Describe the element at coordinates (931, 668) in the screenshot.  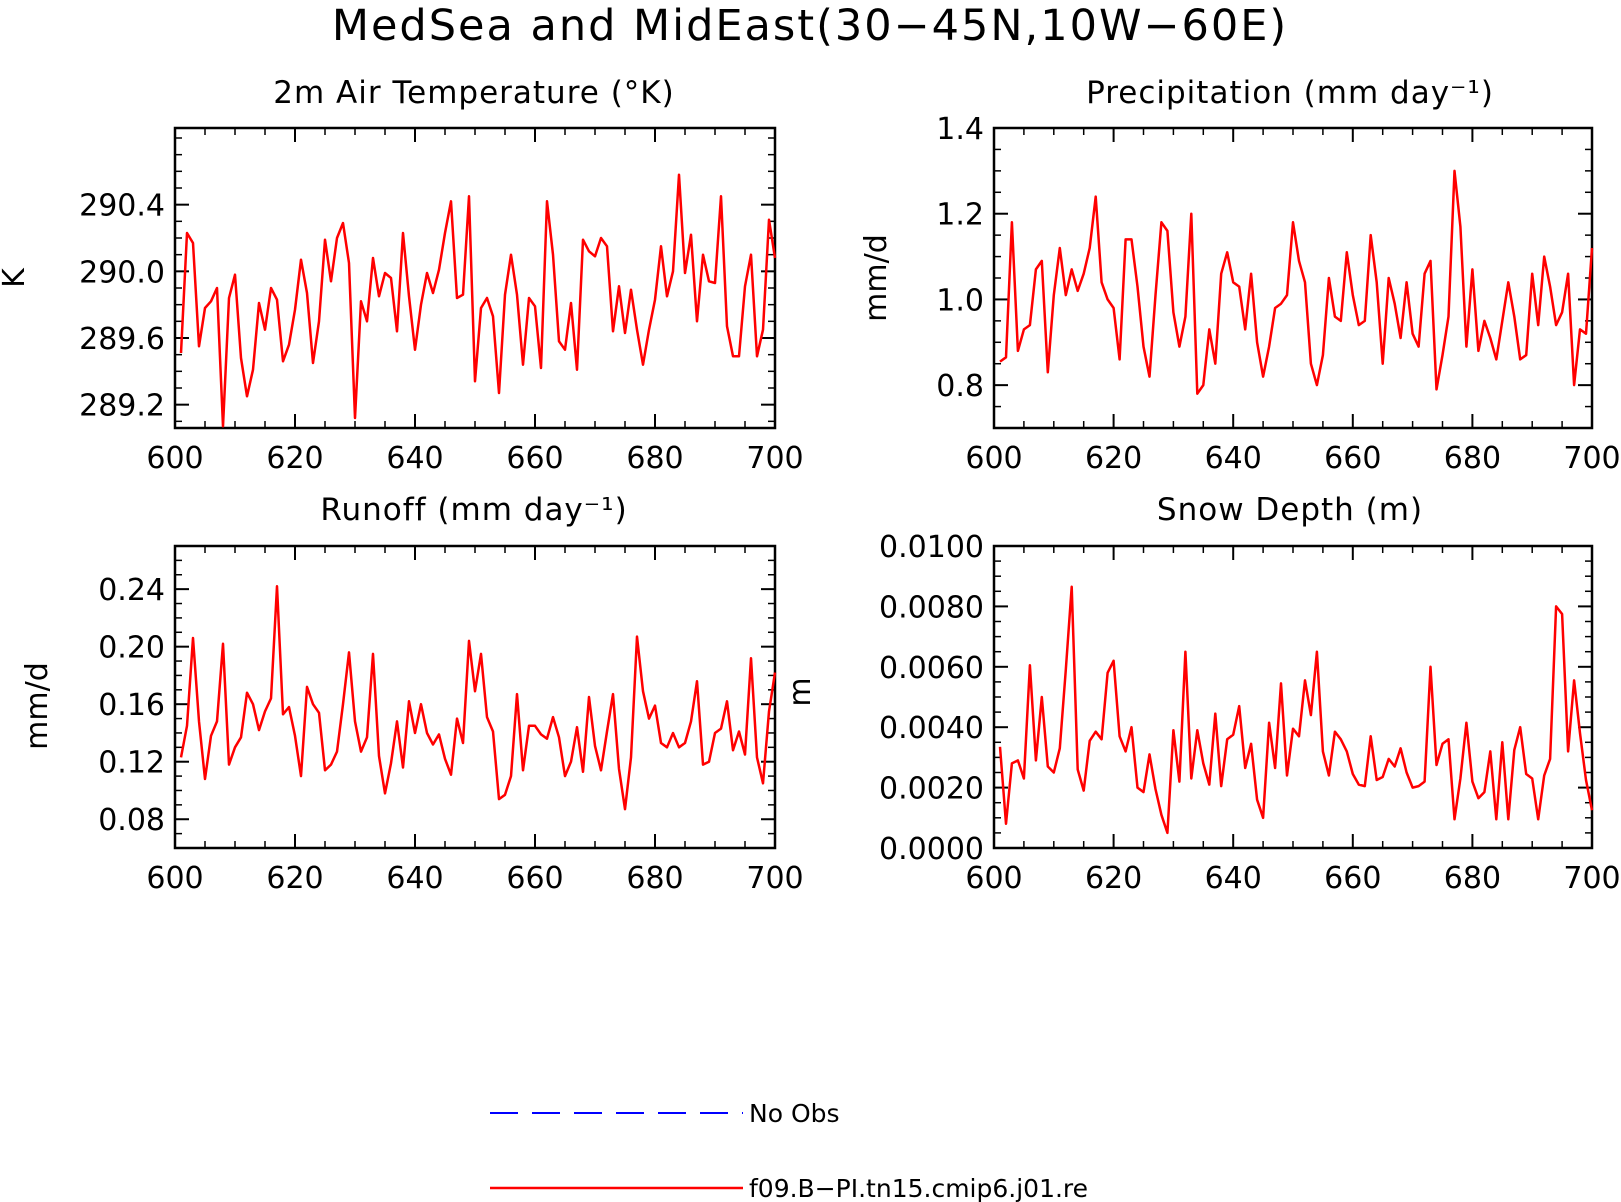
I see `y-tick-label: 0.0060` at that location.